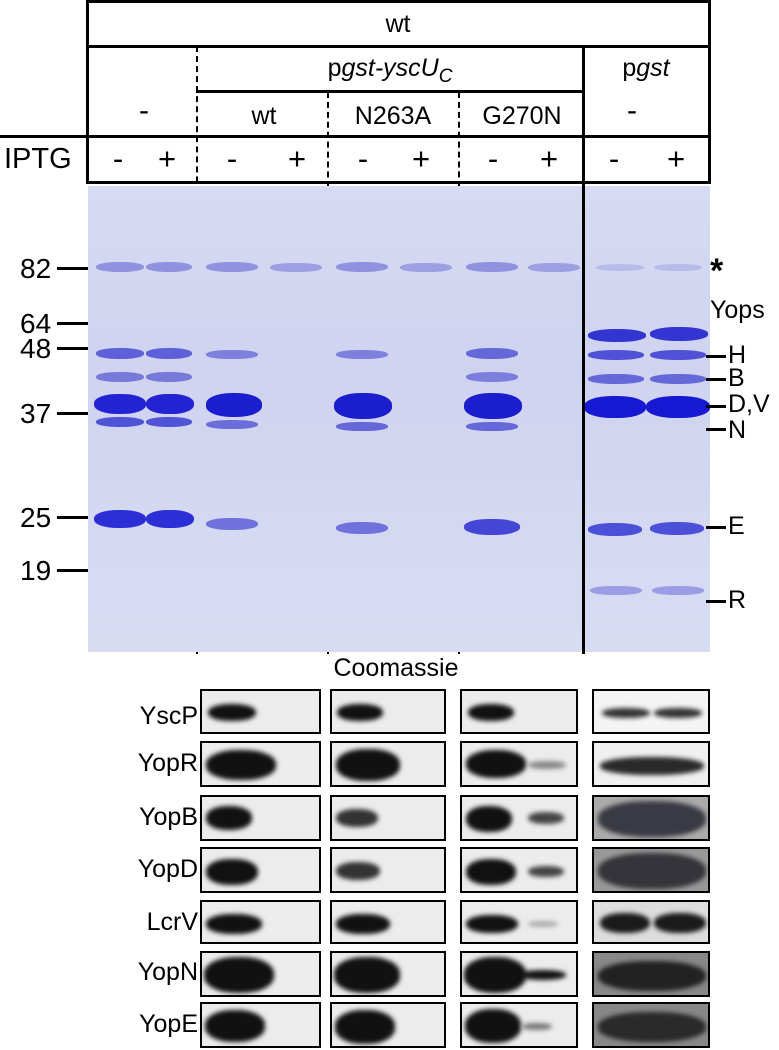  I want to click on protein-label-yopr: YopR, so click(167, 763).